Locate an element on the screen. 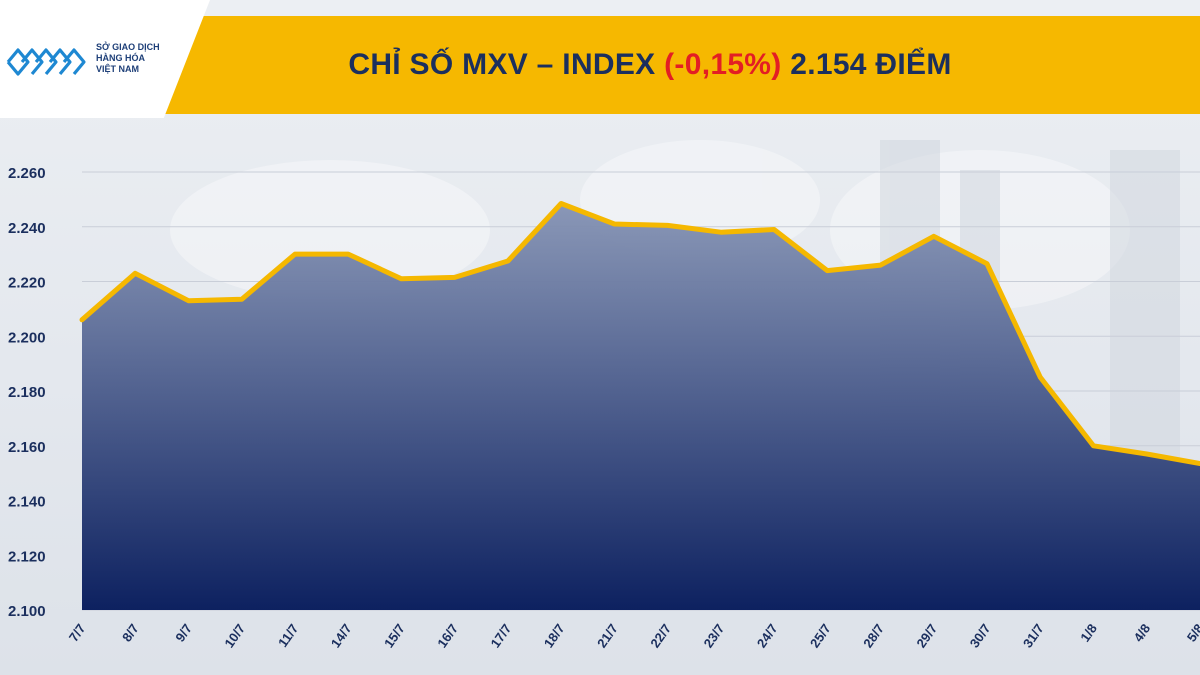  x-tick-label: 4/8 is located at coordinates (1142, 632).